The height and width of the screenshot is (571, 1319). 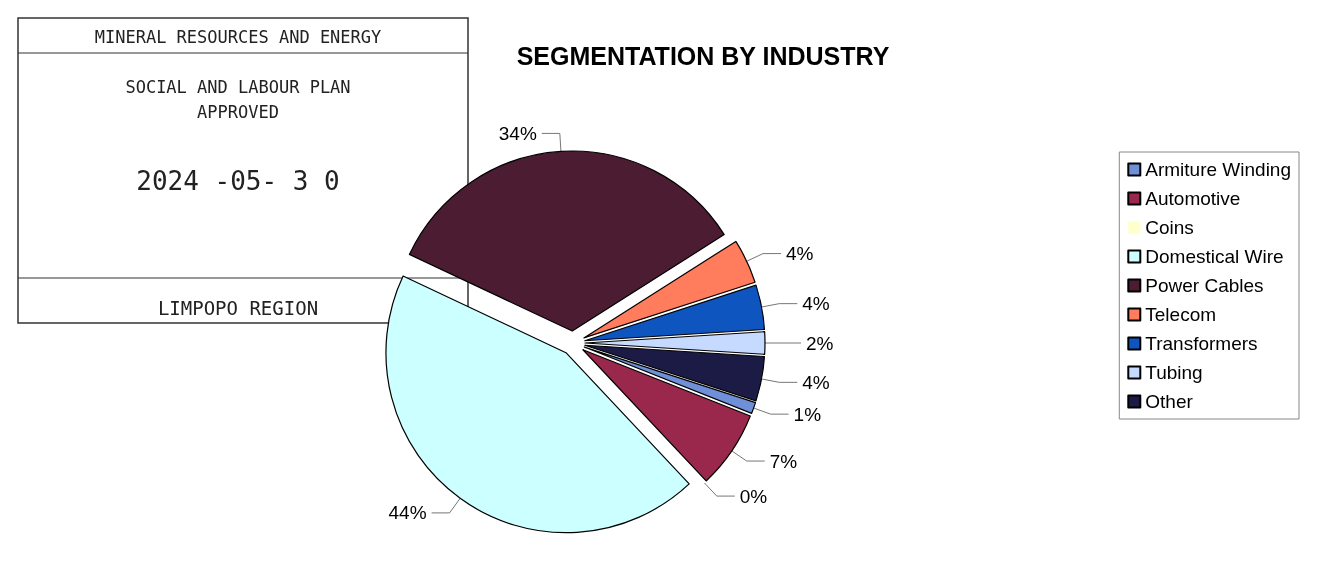 What do you see at coordinates (238, 307) in the screenshot?
I see `text: LIMPOPO REGION` at bounding box center [238, 307].